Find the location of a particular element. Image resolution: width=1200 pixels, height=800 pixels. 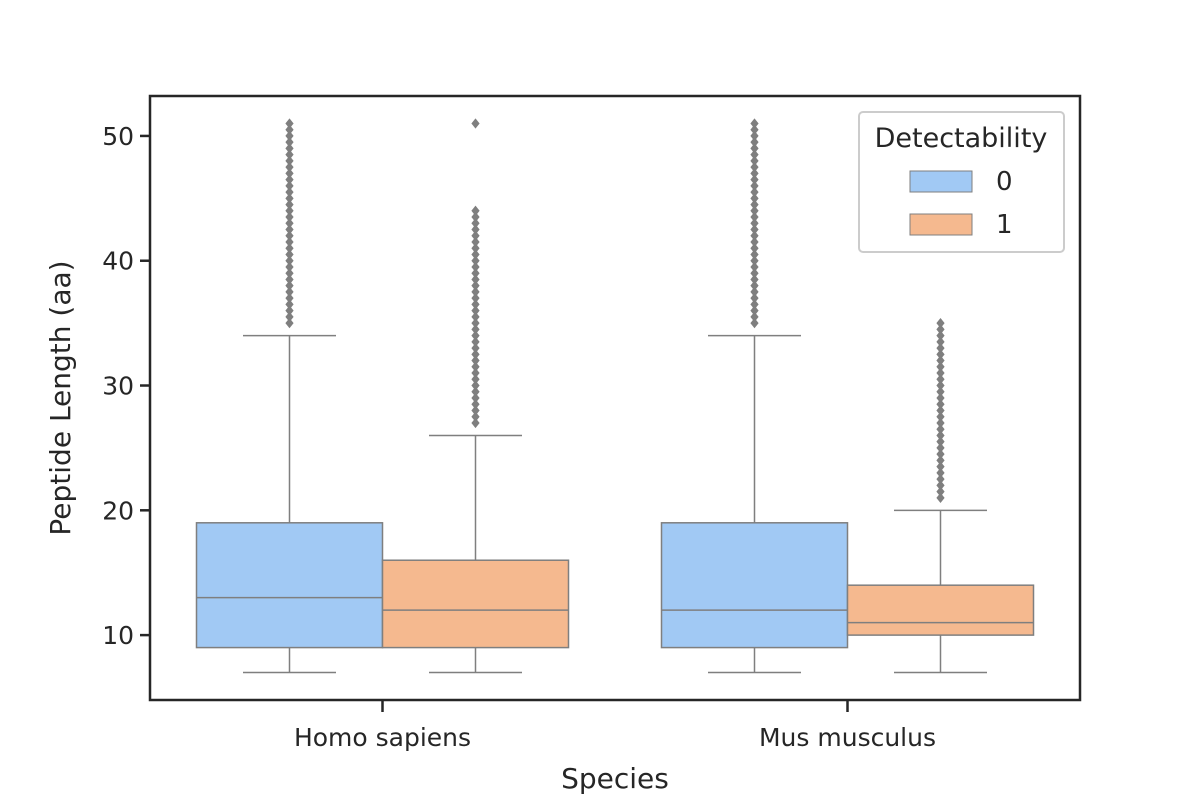

legend: Detectability 0 1 is located at coordinates (961, 182).